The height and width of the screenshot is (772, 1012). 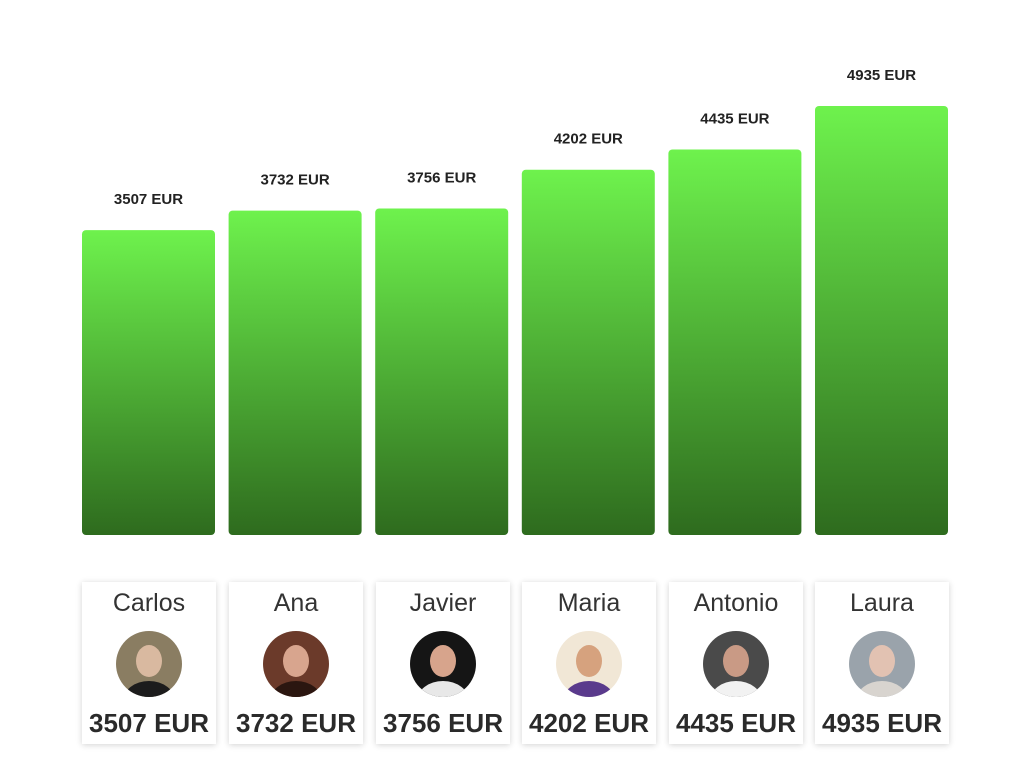 I want to click on person-card-maria: Maria 4202 EUR, so click(x=589, y=663).